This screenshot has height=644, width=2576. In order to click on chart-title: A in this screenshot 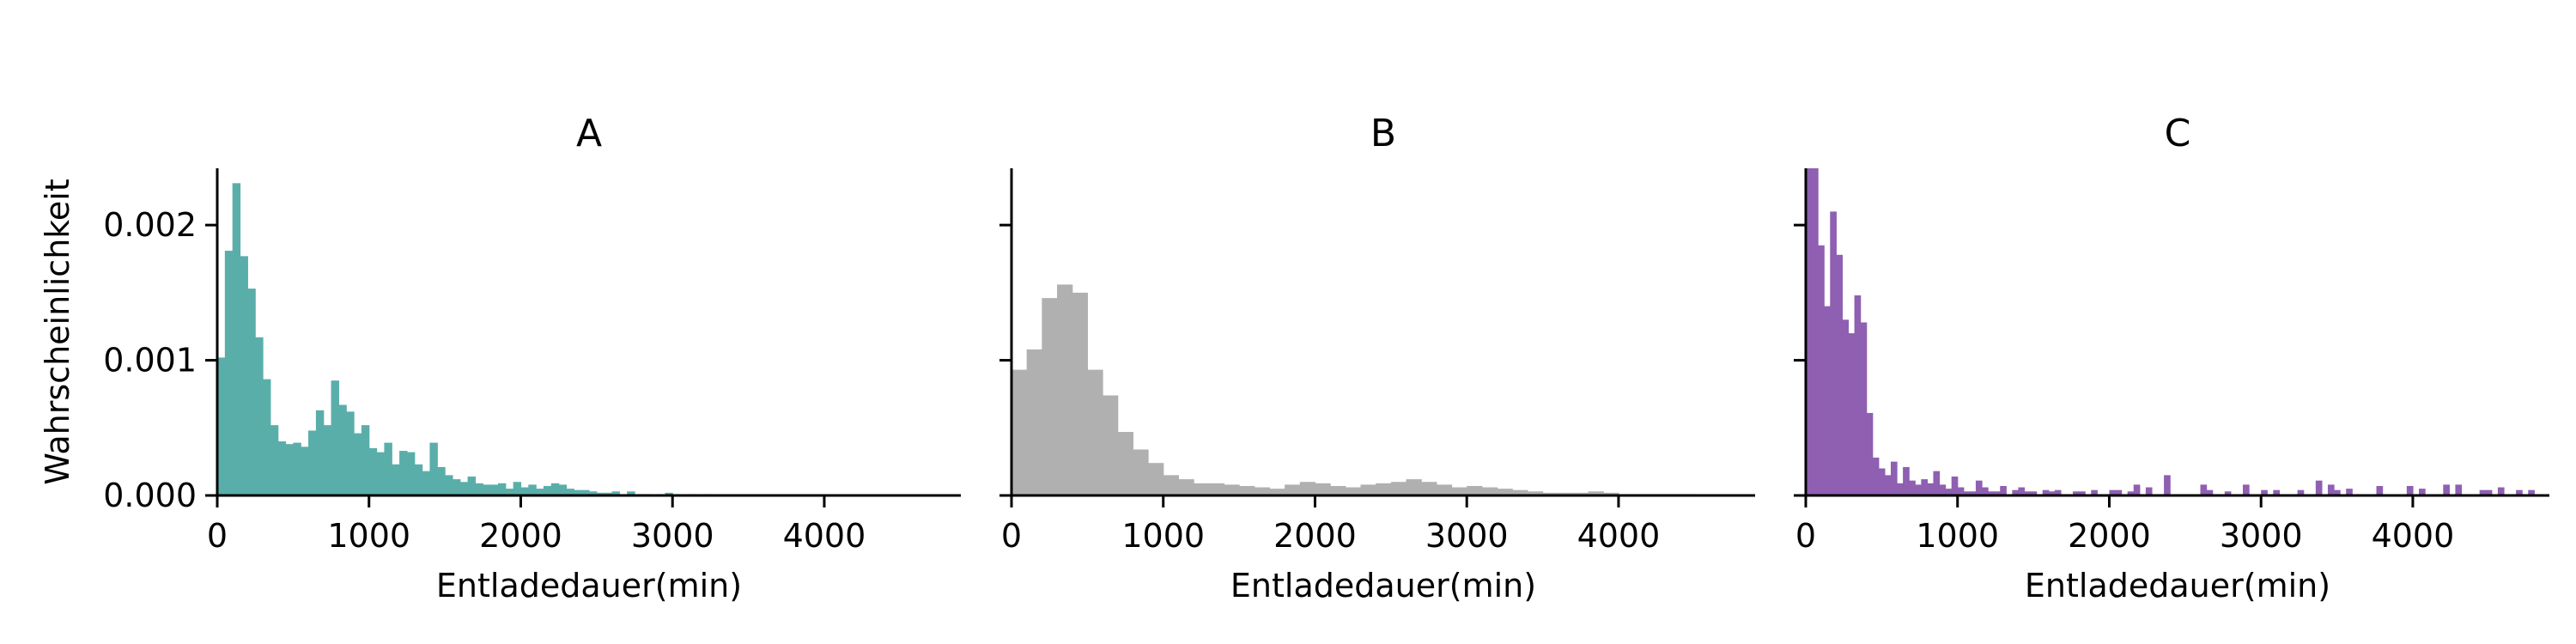, I will do `click(589, 133)`.